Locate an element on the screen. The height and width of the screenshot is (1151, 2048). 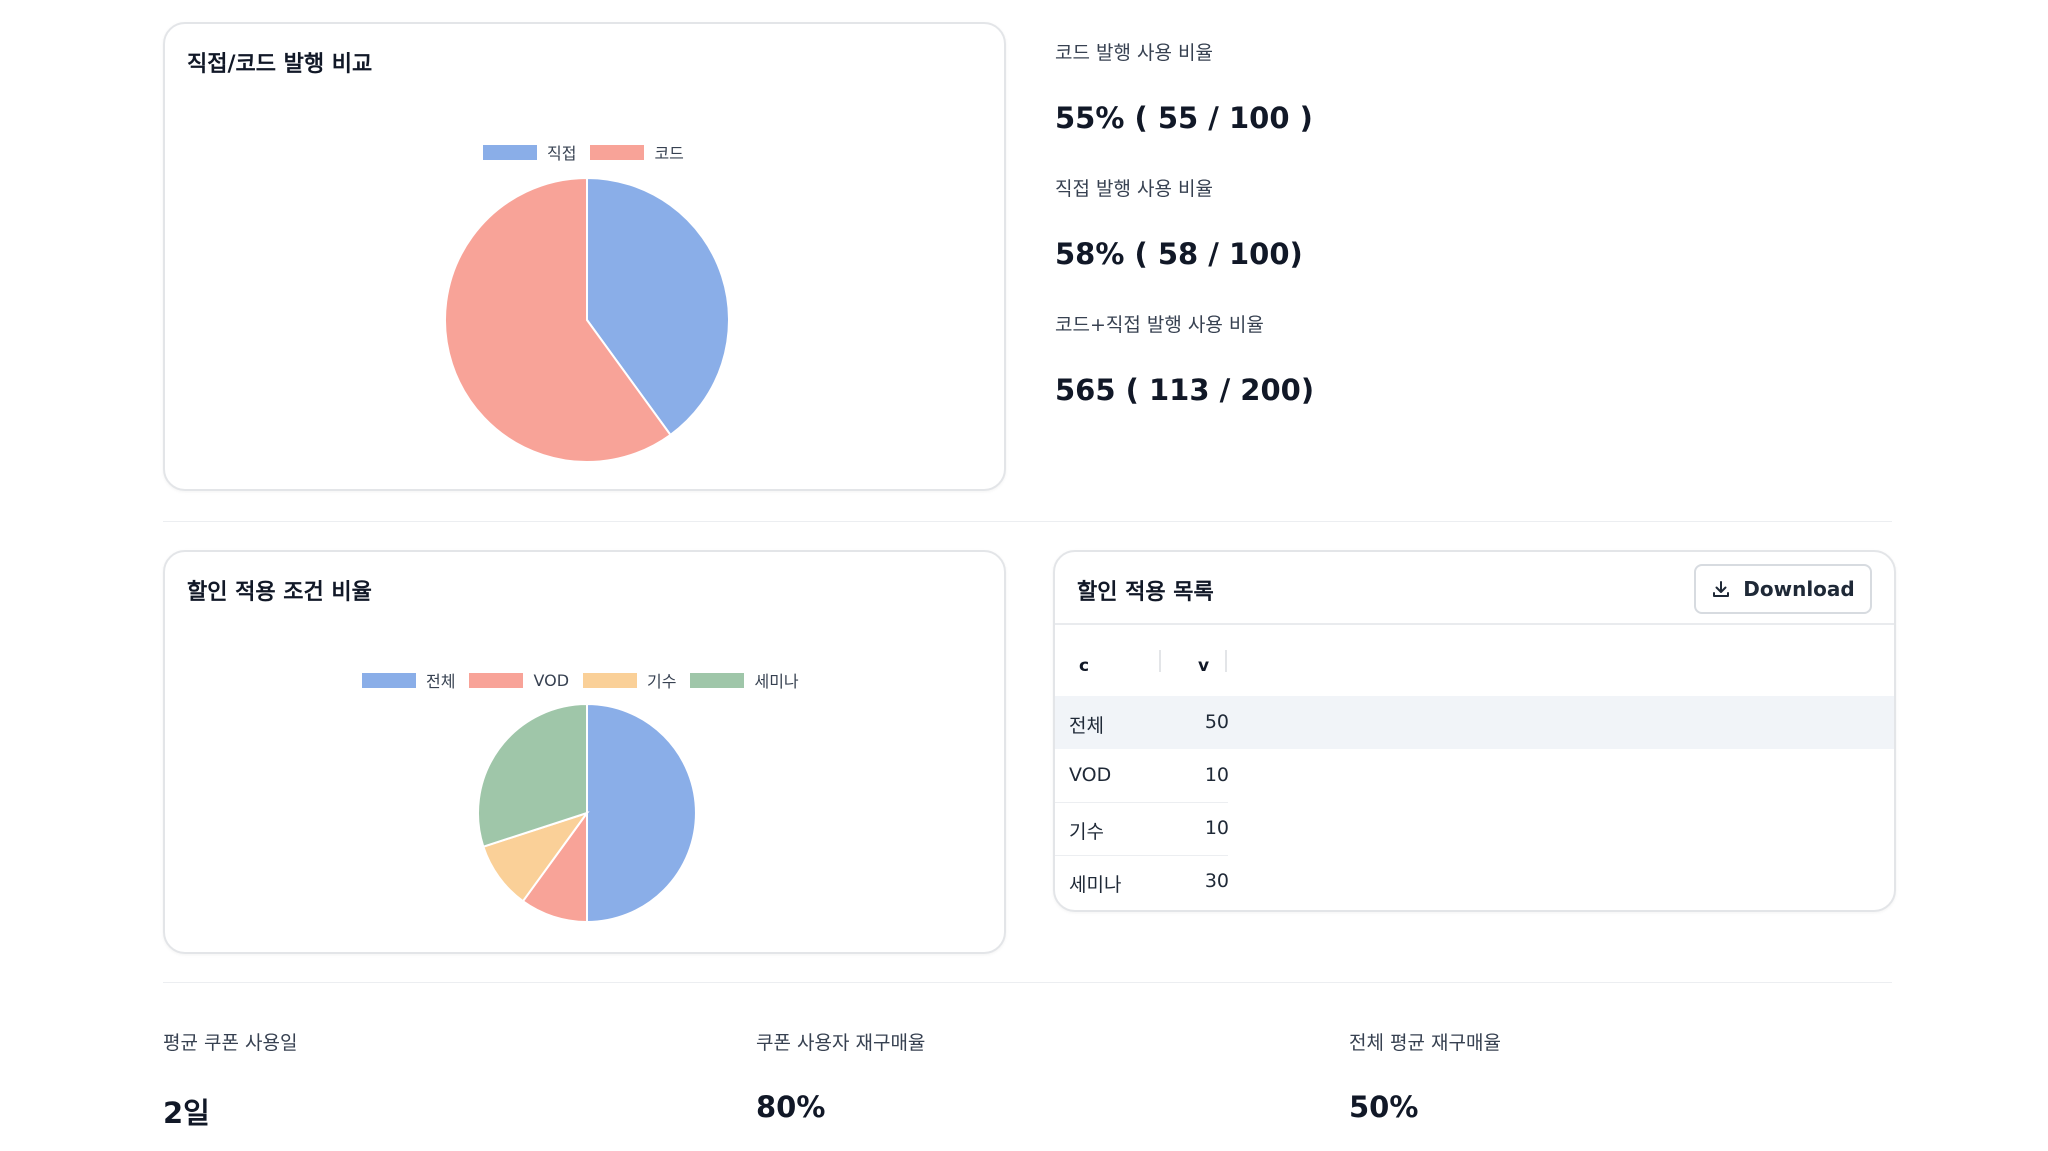
issue-pie-chart is located at coordinates (587, 319).